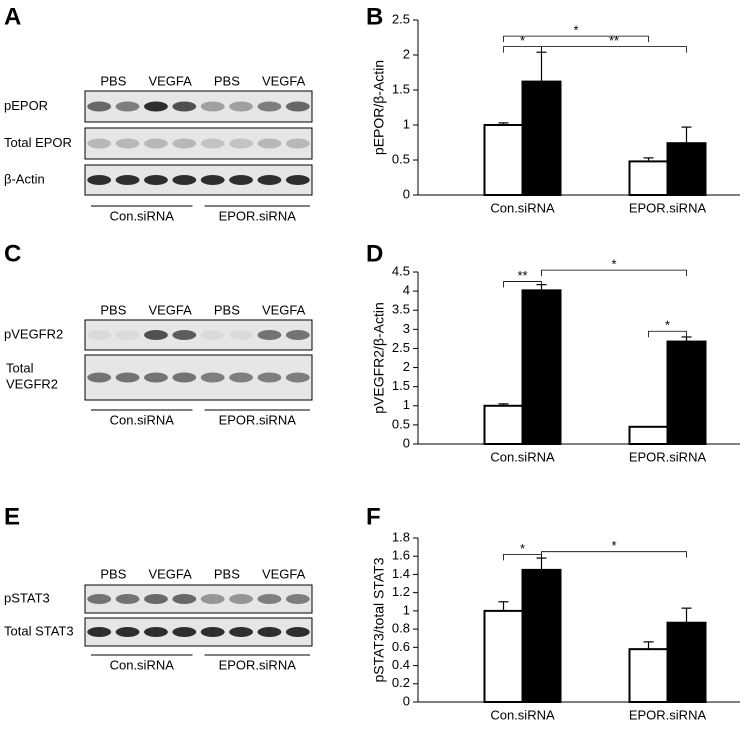  What do you see at coordinates (401, 664) in the screenshot?
I see `y-tick-label: 0.4` at bounding box center [401, 664].